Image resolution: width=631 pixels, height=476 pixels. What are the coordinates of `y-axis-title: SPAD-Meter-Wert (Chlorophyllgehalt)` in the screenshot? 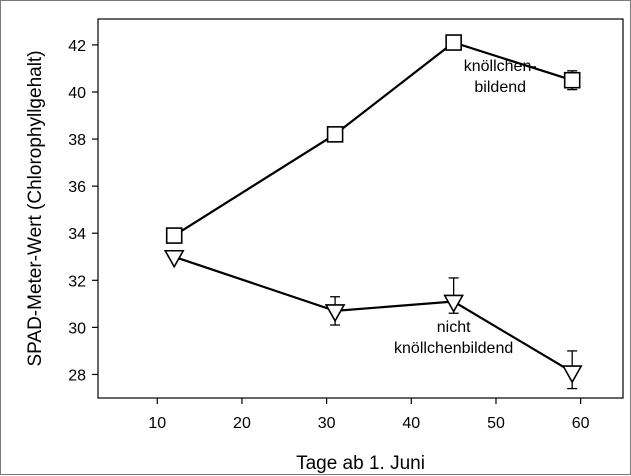 It's located at (35, 208).